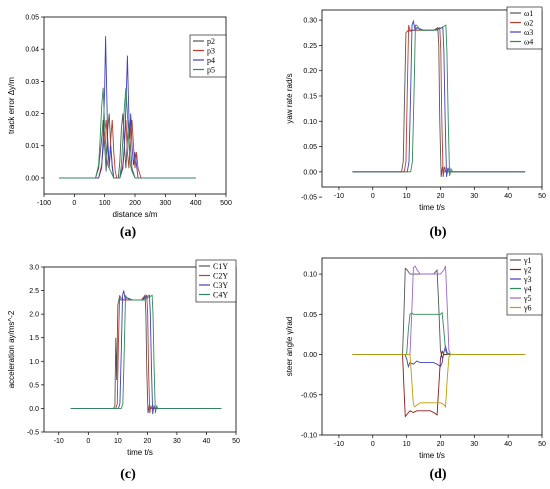  Describe the element at coordinates (34, 385) in the screenshot. I see `y-tick-label: 0.5` at that location.